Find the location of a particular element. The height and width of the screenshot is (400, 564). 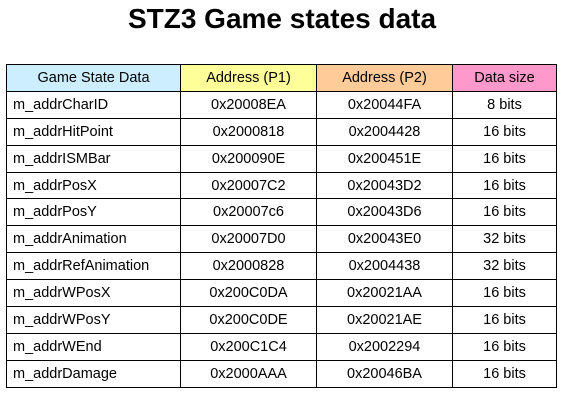

cell-address-p1: 0x200C0DE is located at coordinates (248, 320).